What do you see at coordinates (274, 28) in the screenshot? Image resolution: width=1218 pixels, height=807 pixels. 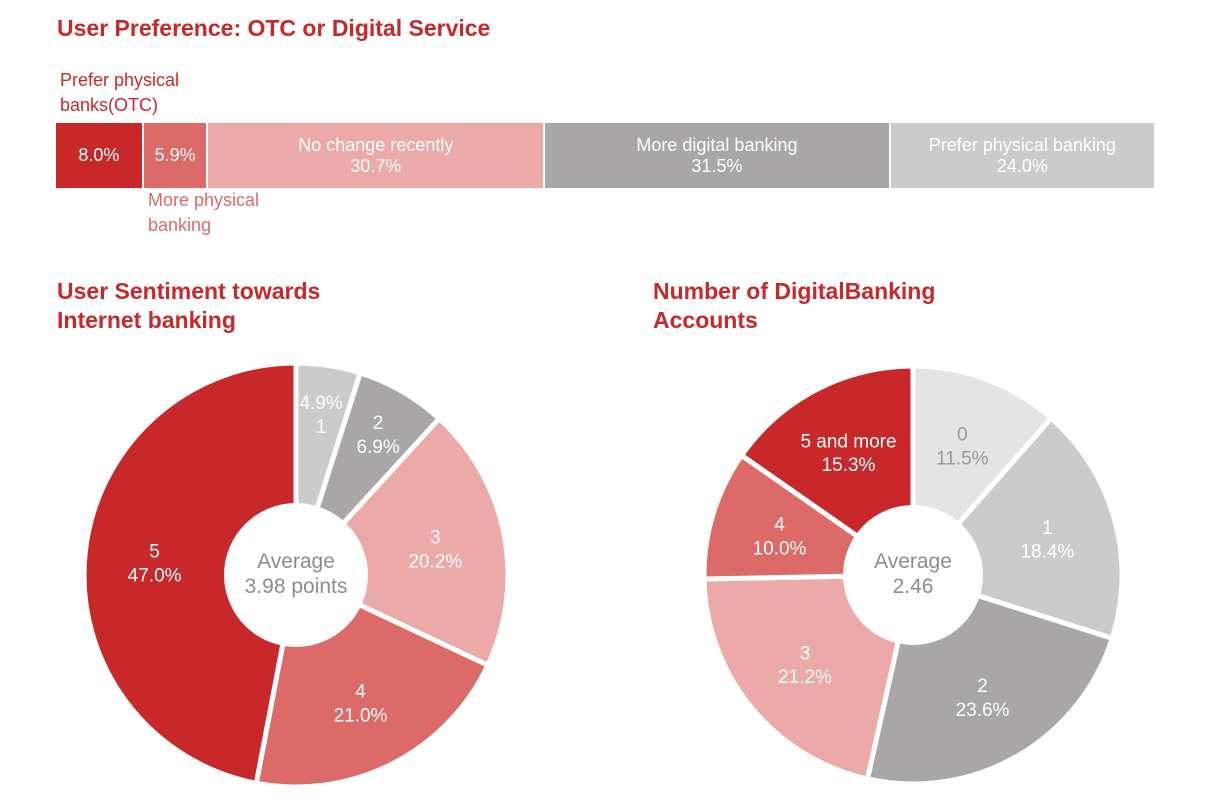 I see `preference-chart-title: User Preference: OTC or Digital Service` at bounding box center [274, 28].